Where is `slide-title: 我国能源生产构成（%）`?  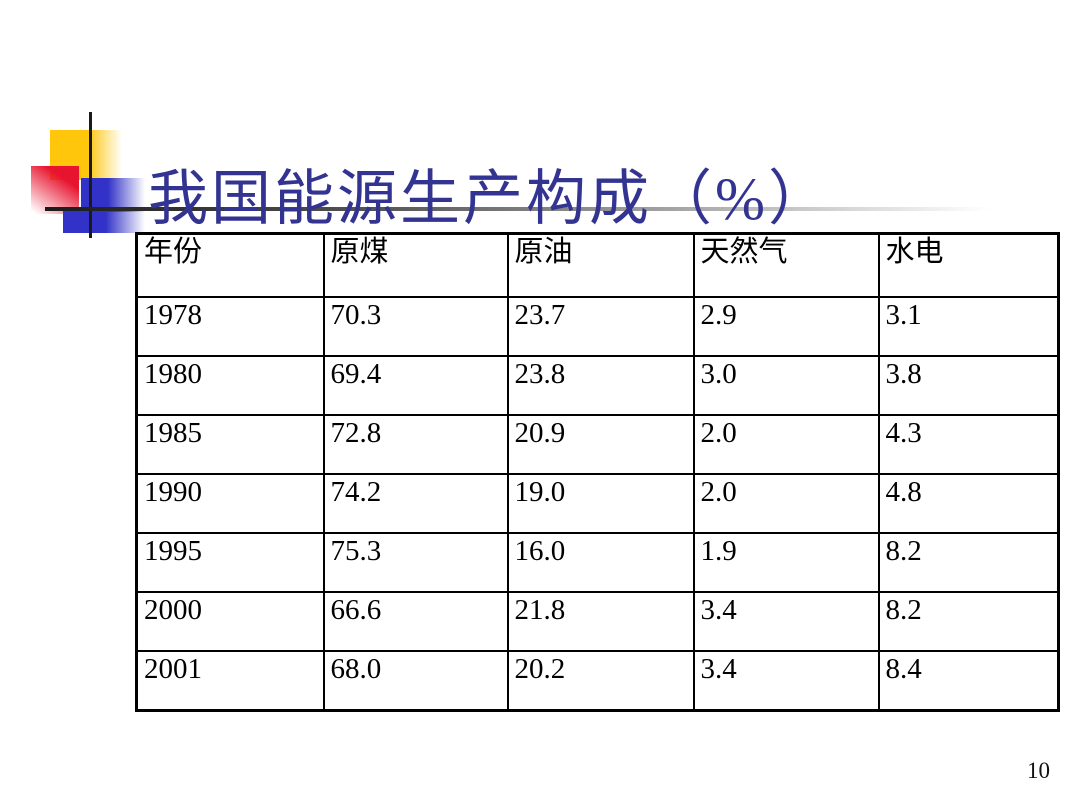
slide-title: 我国能源生产构成（%） is located at coordinates (489, 199).